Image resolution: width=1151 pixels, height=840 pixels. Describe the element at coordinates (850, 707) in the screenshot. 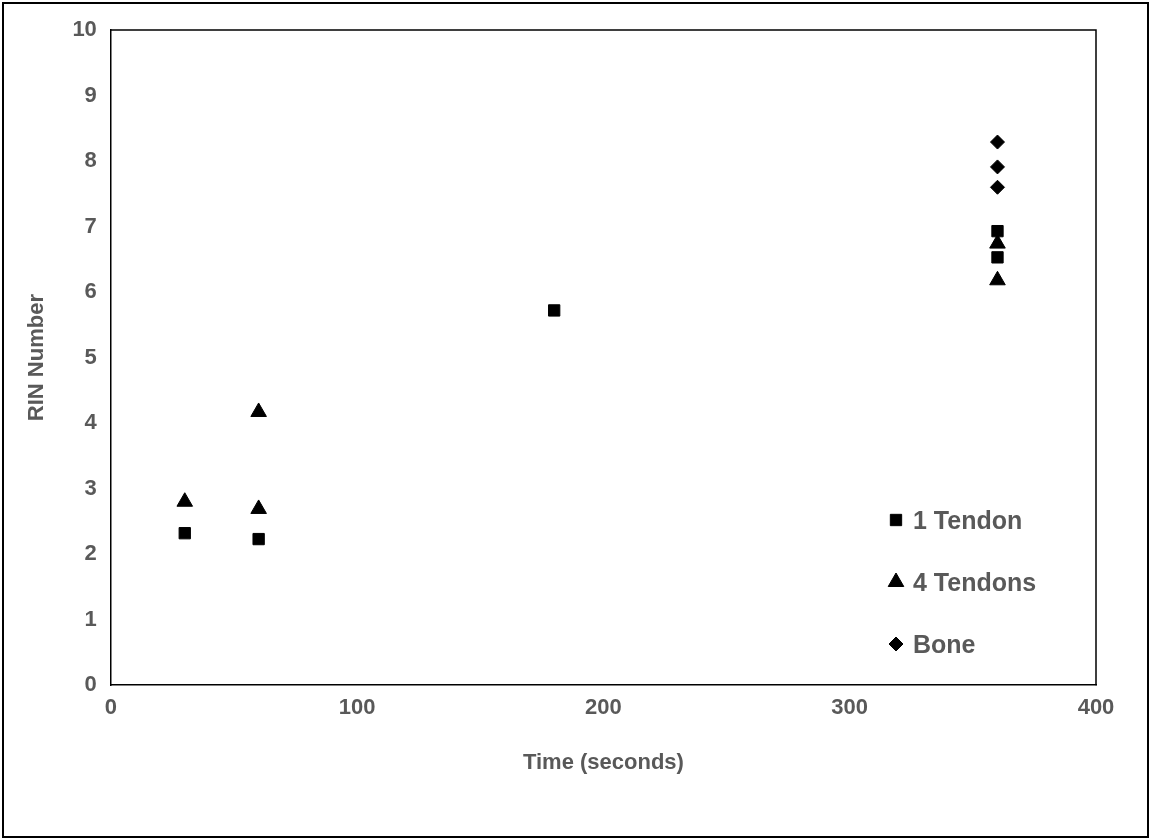

I see `x-tick-label: 300` at that location.